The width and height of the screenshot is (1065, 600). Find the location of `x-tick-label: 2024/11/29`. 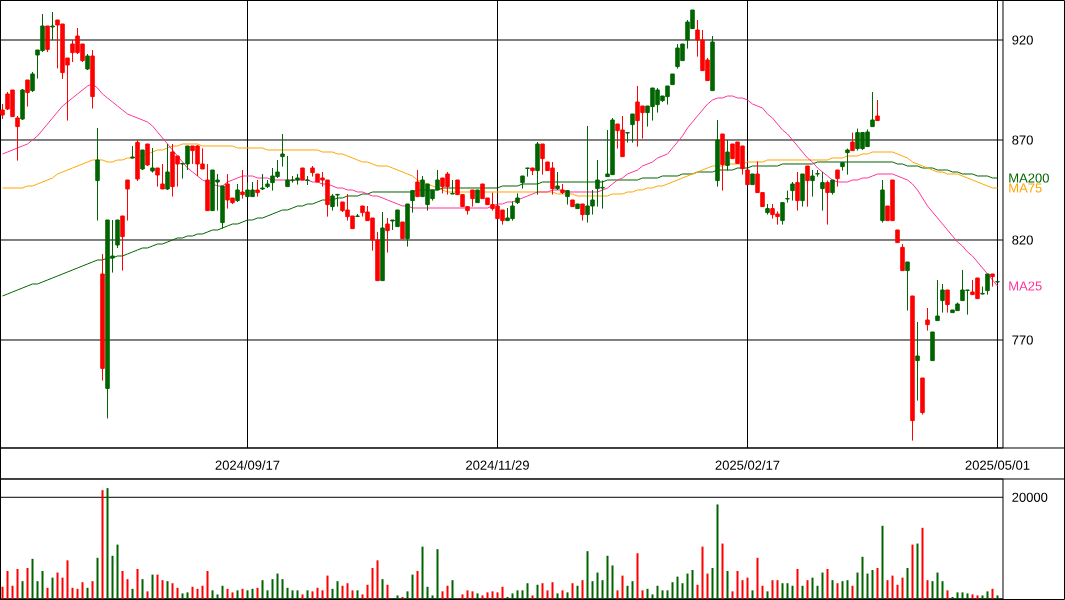

x-tick-label: 2024/11/29 is located at coordinates (497, 465).